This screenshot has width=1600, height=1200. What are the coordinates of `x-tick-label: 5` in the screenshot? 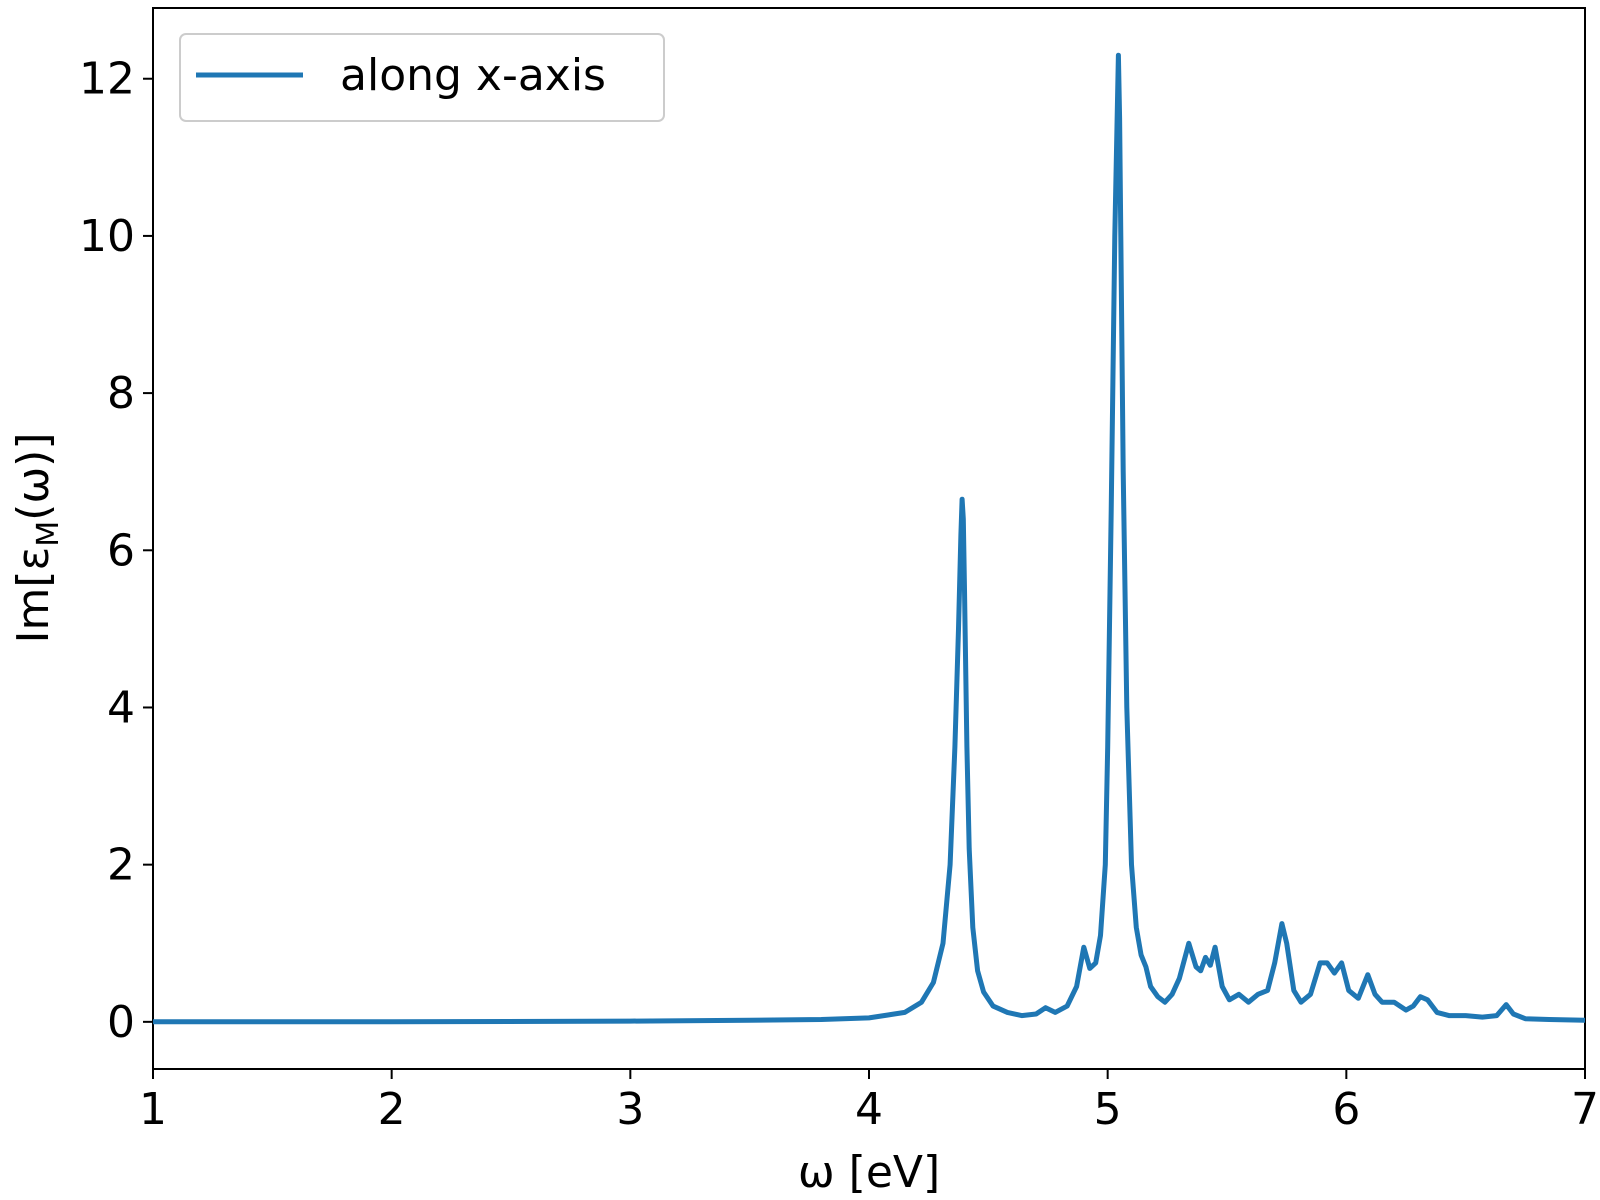 It's located at (1108, 1109).